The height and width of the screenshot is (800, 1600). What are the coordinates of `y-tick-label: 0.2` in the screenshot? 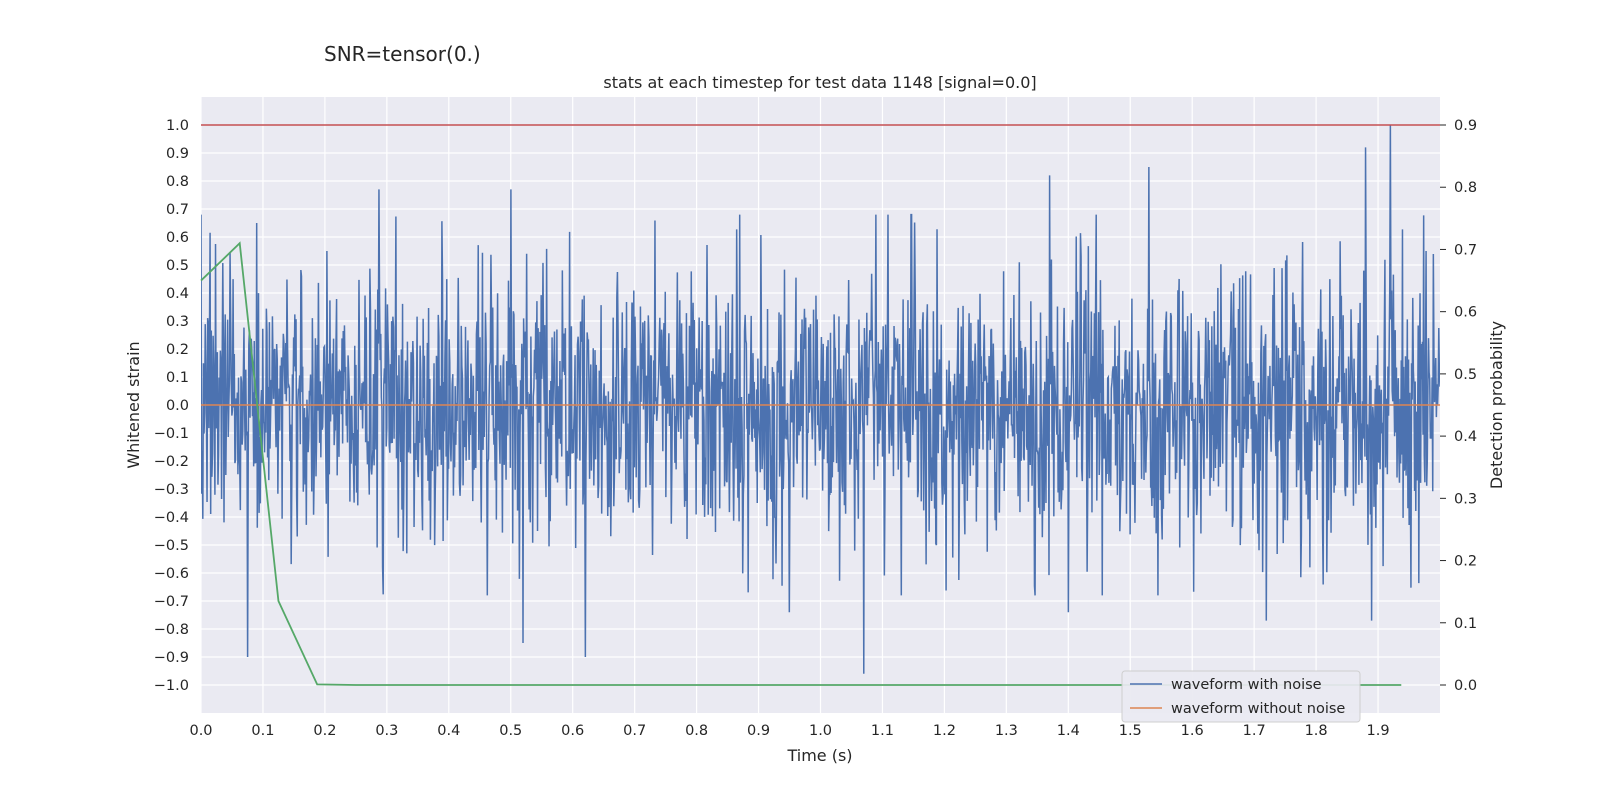 It's located at (177, 350).